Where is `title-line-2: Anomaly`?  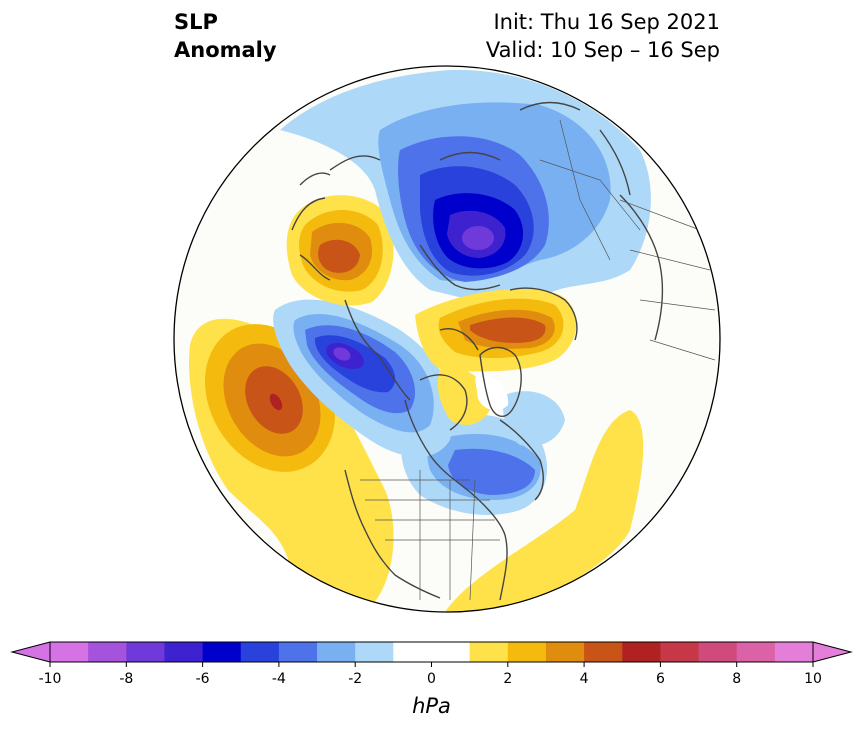
title-line-2: Anomaly is located at coordinates (225, 50).